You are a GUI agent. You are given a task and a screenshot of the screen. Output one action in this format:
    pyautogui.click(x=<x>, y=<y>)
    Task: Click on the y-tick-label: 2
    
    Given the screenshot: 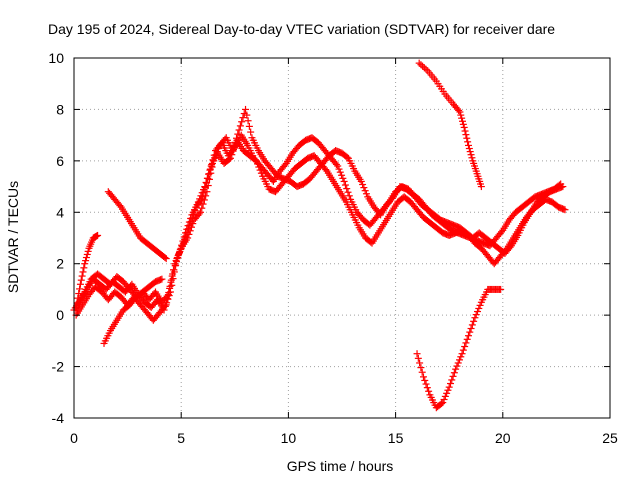 What is the action you would take?
    pyautogui.click(x=60, y=264)
    